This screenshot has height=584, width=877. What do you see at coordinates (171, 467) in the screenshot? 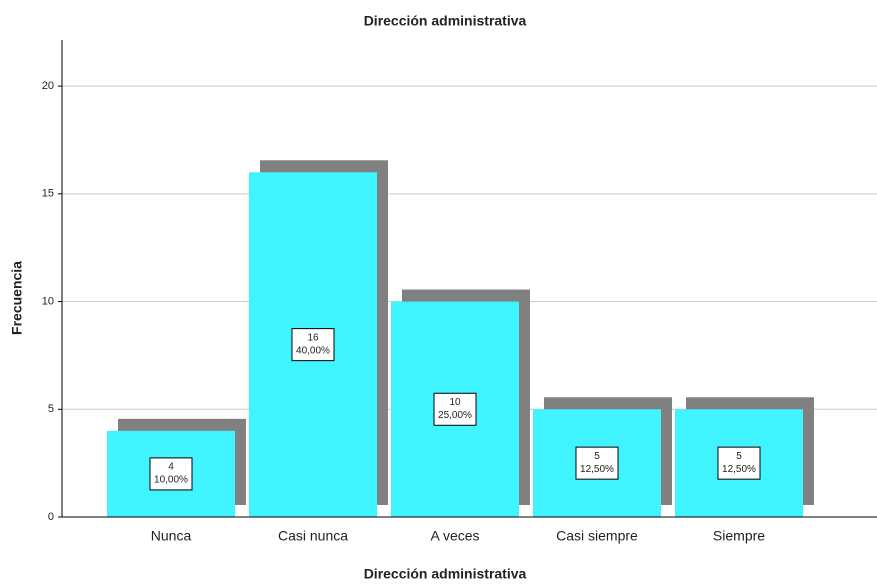
I see `data-label: 4` at bounding box center [171, 467].